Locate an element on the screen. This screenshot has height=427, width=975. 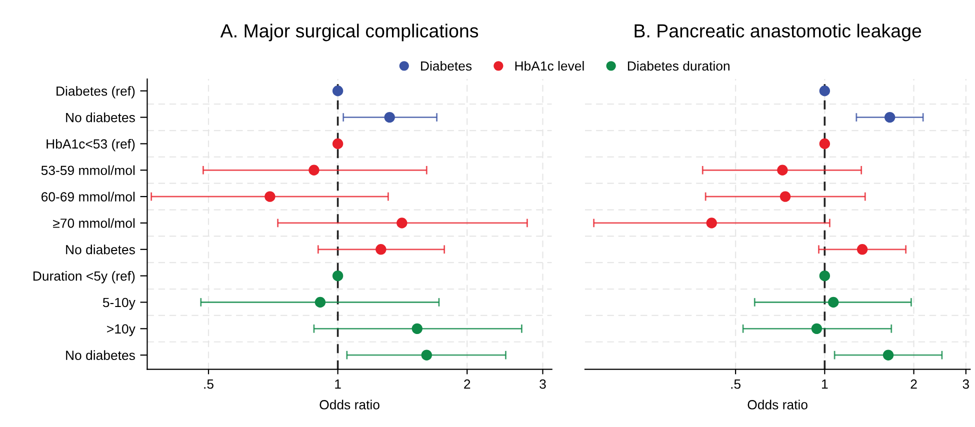
y-tick-label: 53-59 mmol/mol is located at coordinates (88, 170).